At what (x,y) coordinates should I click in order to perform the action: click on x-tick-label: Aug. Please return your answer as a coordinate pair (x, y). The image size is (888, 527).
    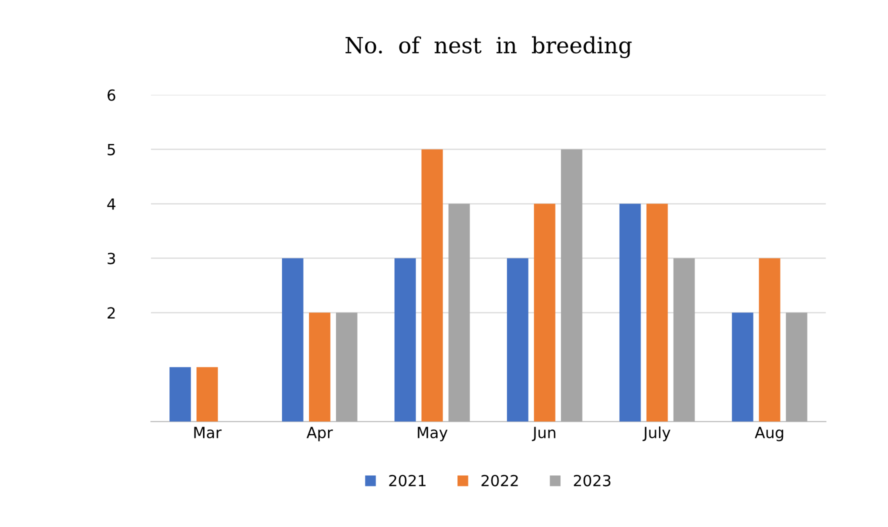
    Looking at the image, I should click on (769, 434).